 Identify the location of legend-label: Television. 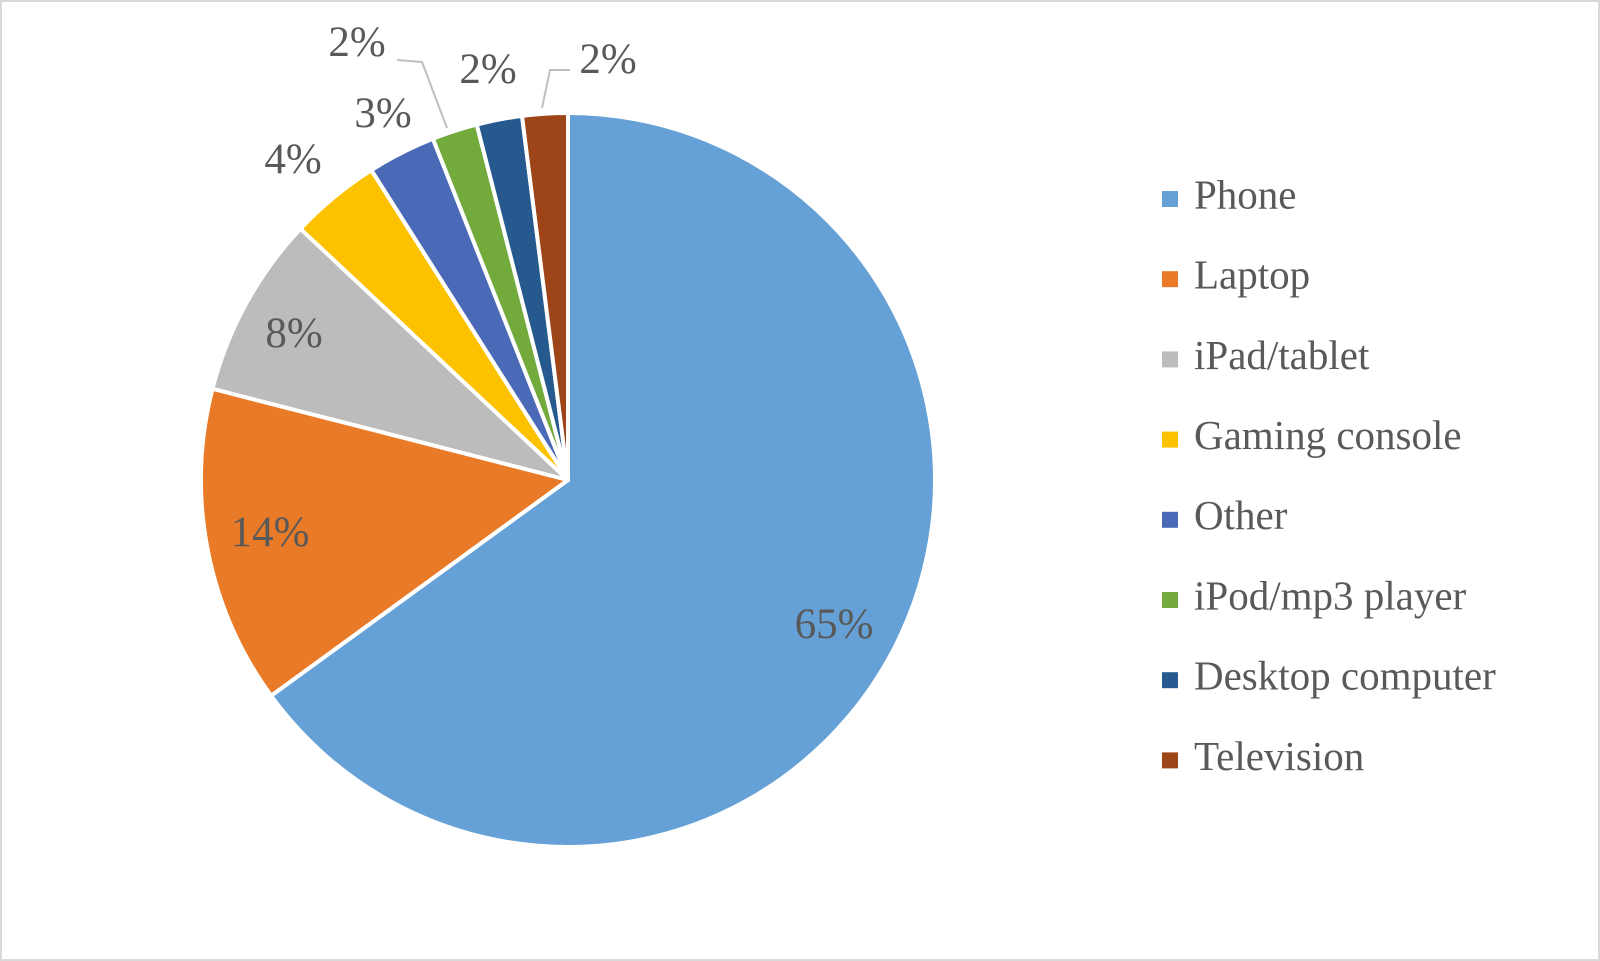
(1279, 756).